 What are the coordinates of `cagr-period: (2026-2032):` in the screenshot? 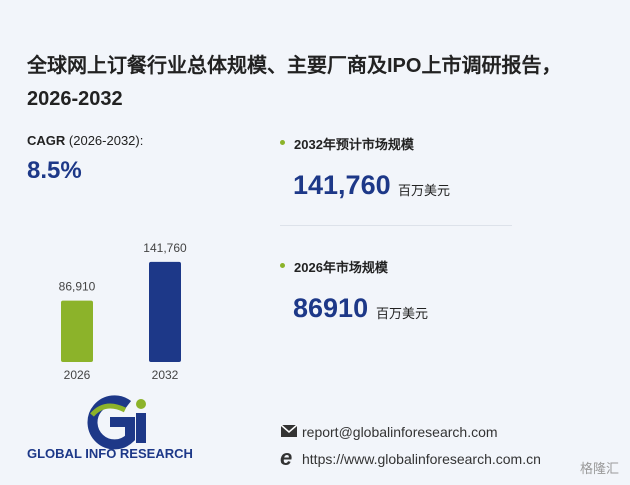 It's located at (106, 140).